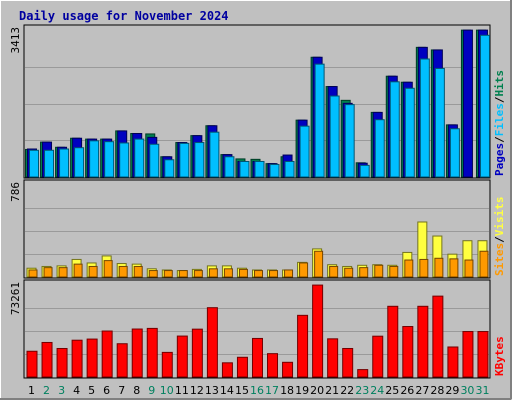 The width and height of the screenshot is (512, 400). I want to click on day-label: 2, so click(46, 390).